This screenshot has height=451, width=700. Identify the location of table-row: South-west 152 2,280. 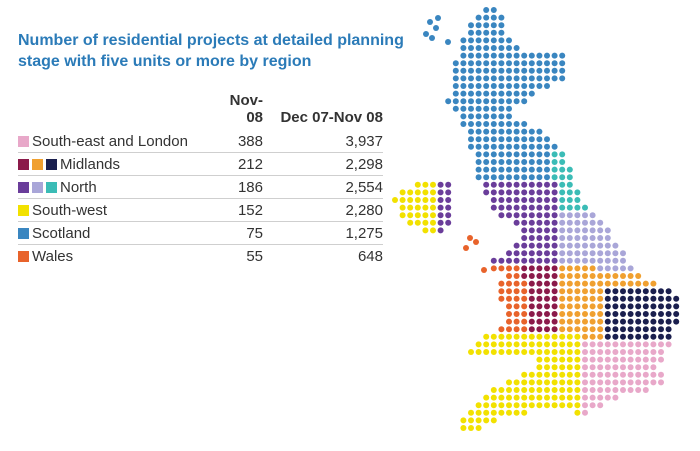
(200, 210).